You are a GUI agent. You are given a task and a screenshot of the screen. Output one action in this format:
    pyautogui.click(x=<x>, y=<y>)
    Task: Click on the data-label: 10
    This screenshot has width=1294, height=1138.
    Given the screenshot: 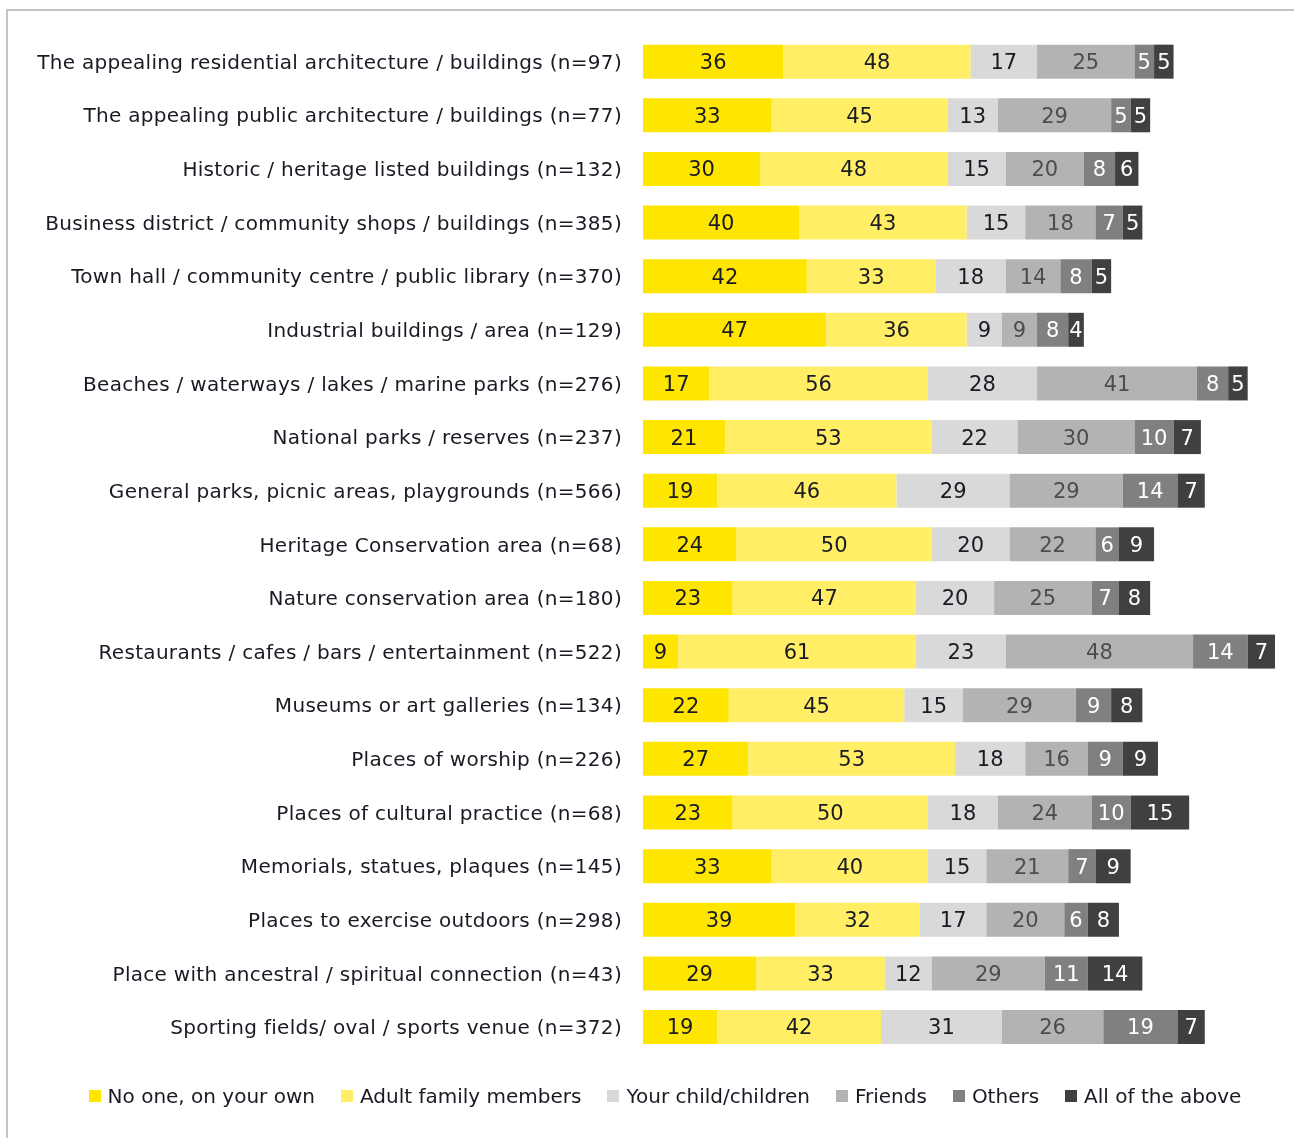 What is the action you would take?
    pyautogui.click(x=1154, y=437)
    